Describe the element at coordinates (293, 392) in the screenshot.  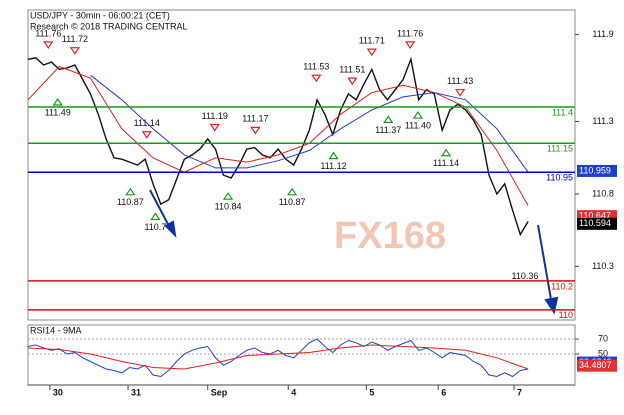
I see `x-tick-label: 4` at that location.